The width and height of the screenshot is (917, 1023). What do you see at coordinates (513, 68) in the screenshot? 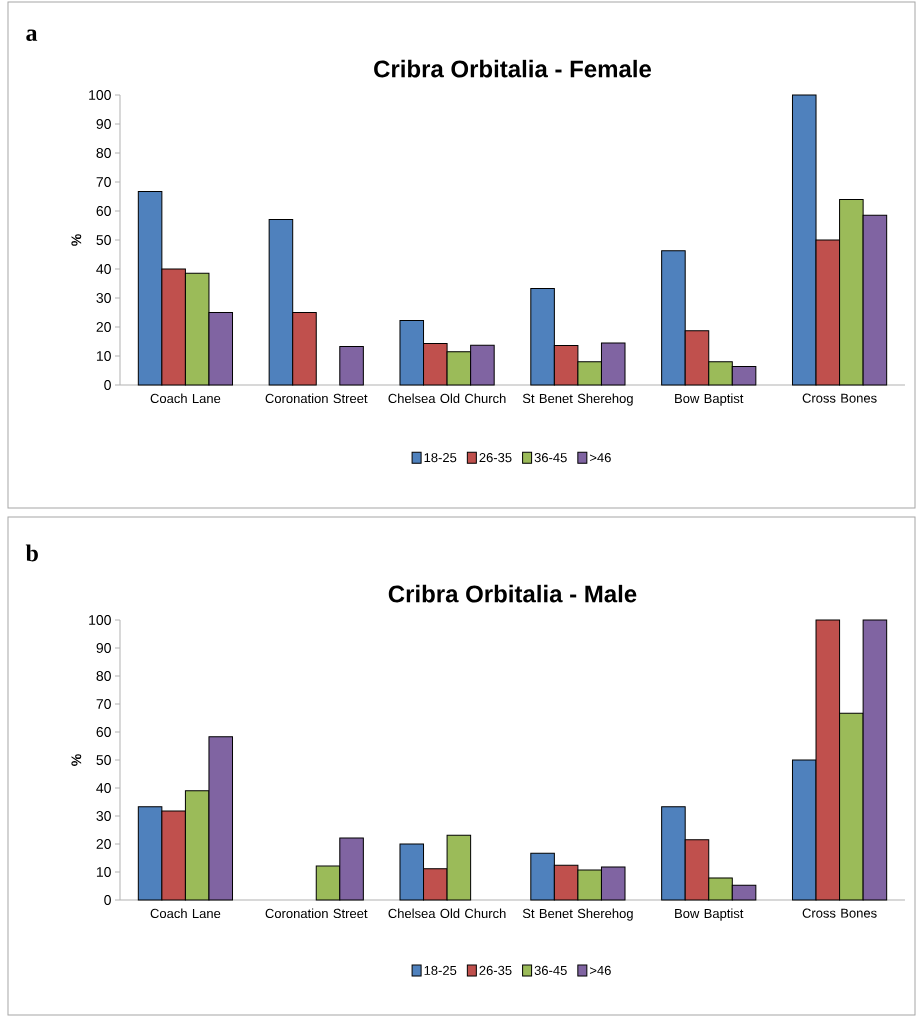
I see `chart-title: Cribra Orbitalia - Female` at bounding box center [513, 68].